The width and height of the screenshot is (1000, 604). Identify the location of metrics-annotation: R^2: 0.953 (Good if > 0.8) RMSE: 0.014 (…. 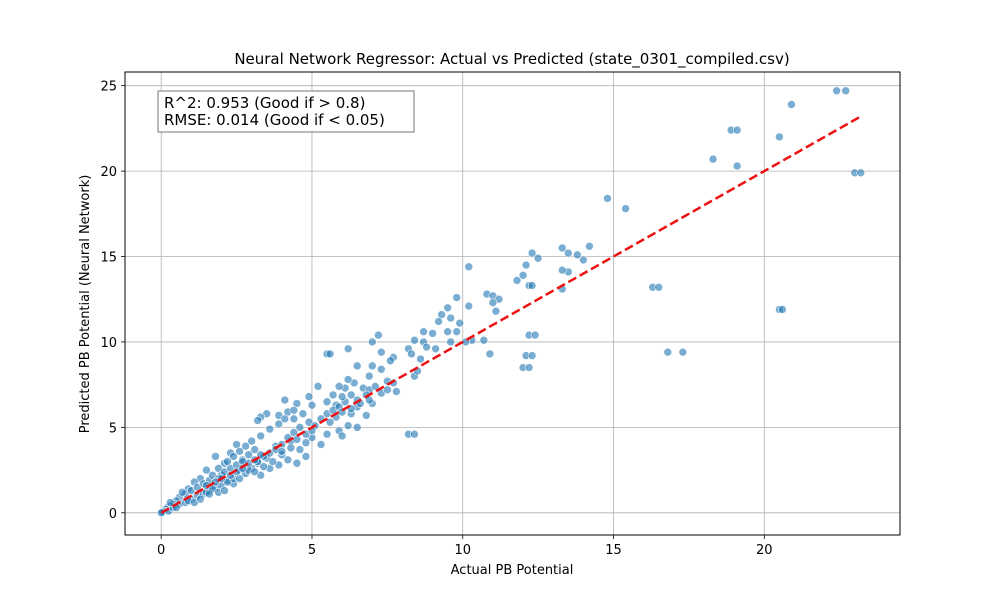
(286, 111).